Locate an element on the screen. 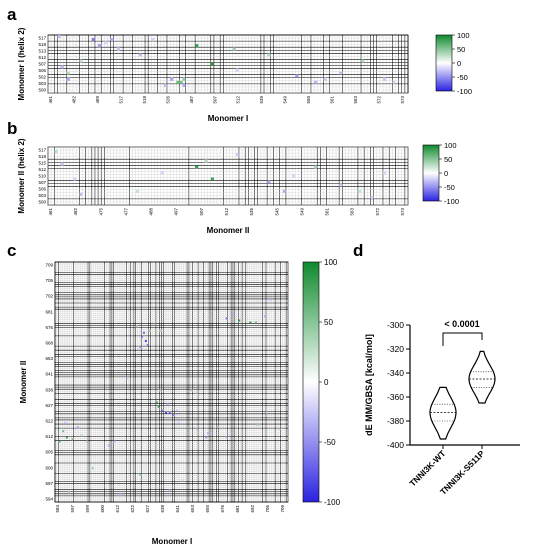  x-tick-label: 612 is located at coordinates (117, 509).